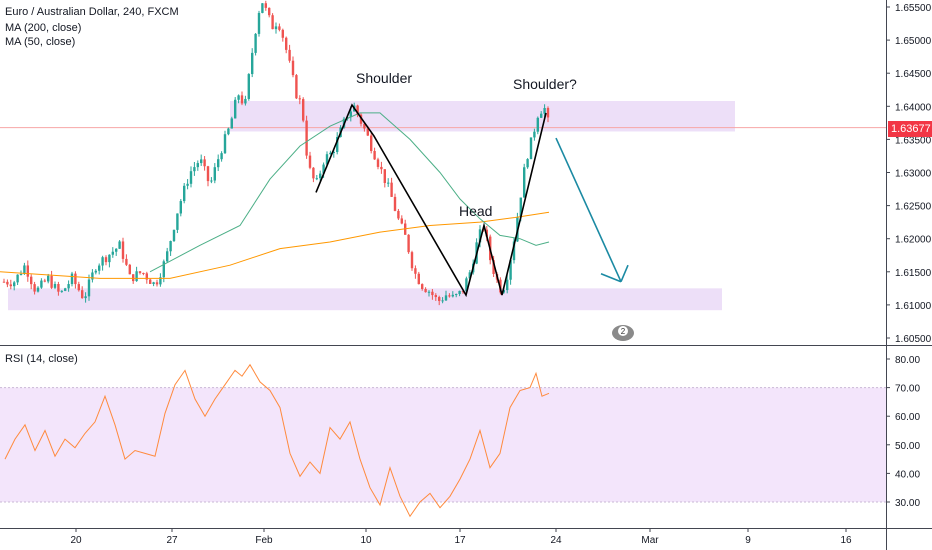 This screenshot has height=550, width=932. I want to click on news-badge-icon: 2, so click(623, 333).